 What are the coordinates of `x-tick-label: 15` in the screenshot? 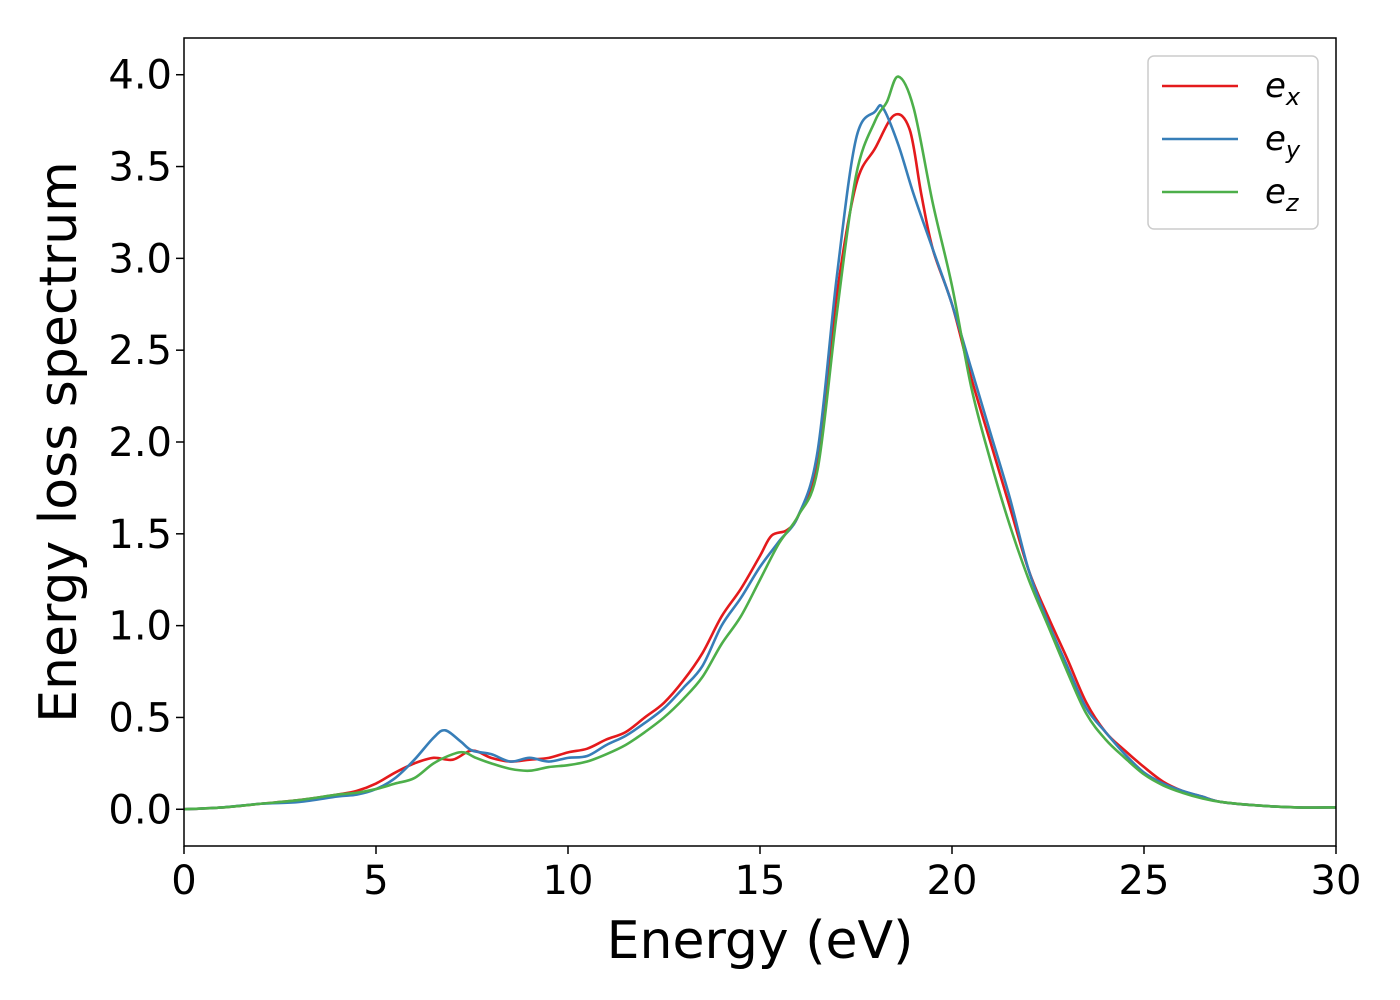 It's located at (760, 881).